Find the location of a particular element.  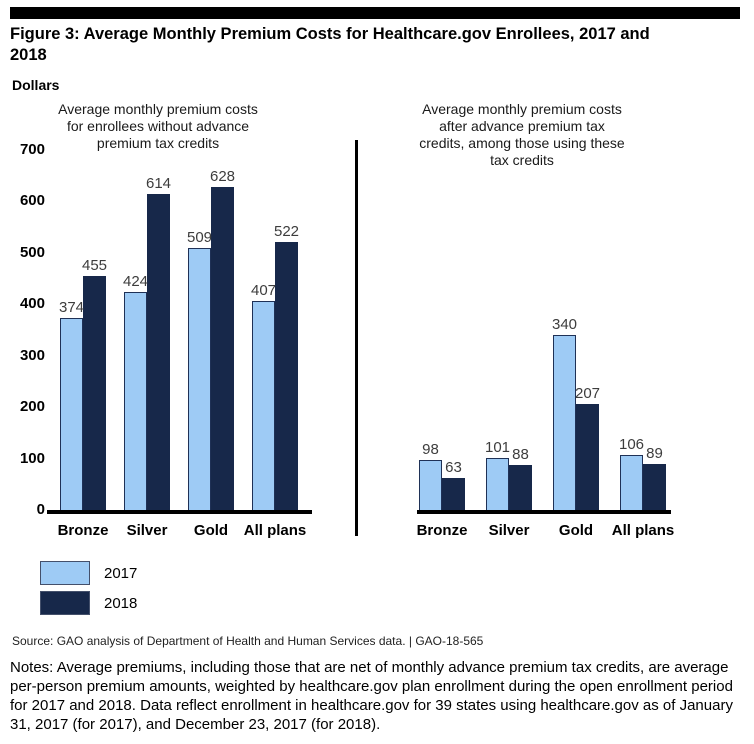

legend-label-2018: 2018 is located at coordinates (121, 603).